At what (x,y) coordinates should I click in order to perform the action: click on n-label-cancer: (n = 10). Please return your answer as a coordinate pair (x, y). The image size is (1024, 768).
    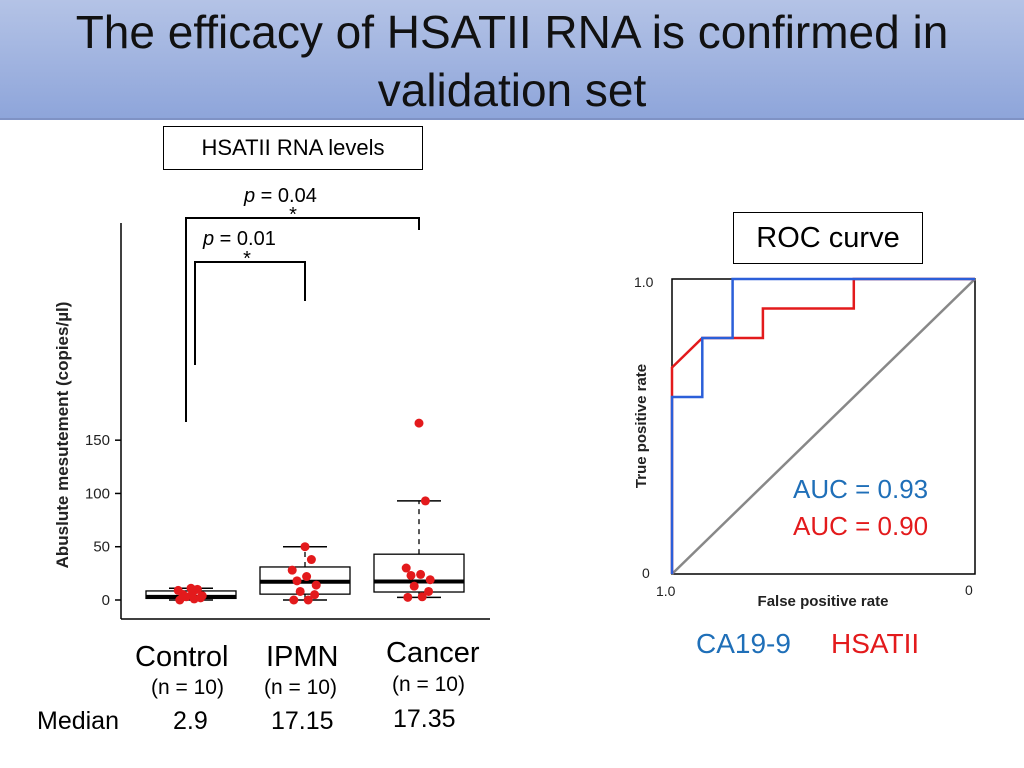
    Looking at the image, I should click on (428, 684).